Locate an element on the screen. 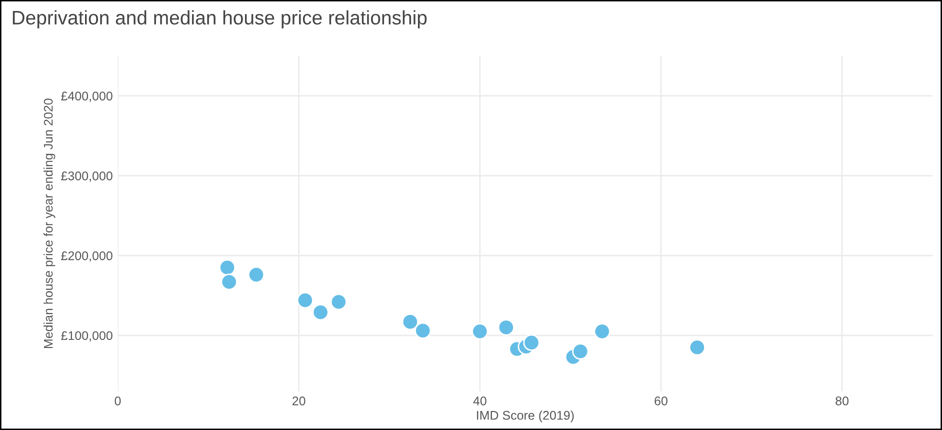 This screenshot has height=430, width=942. x-tick-label: 60 is located at coordinates (661, 401).